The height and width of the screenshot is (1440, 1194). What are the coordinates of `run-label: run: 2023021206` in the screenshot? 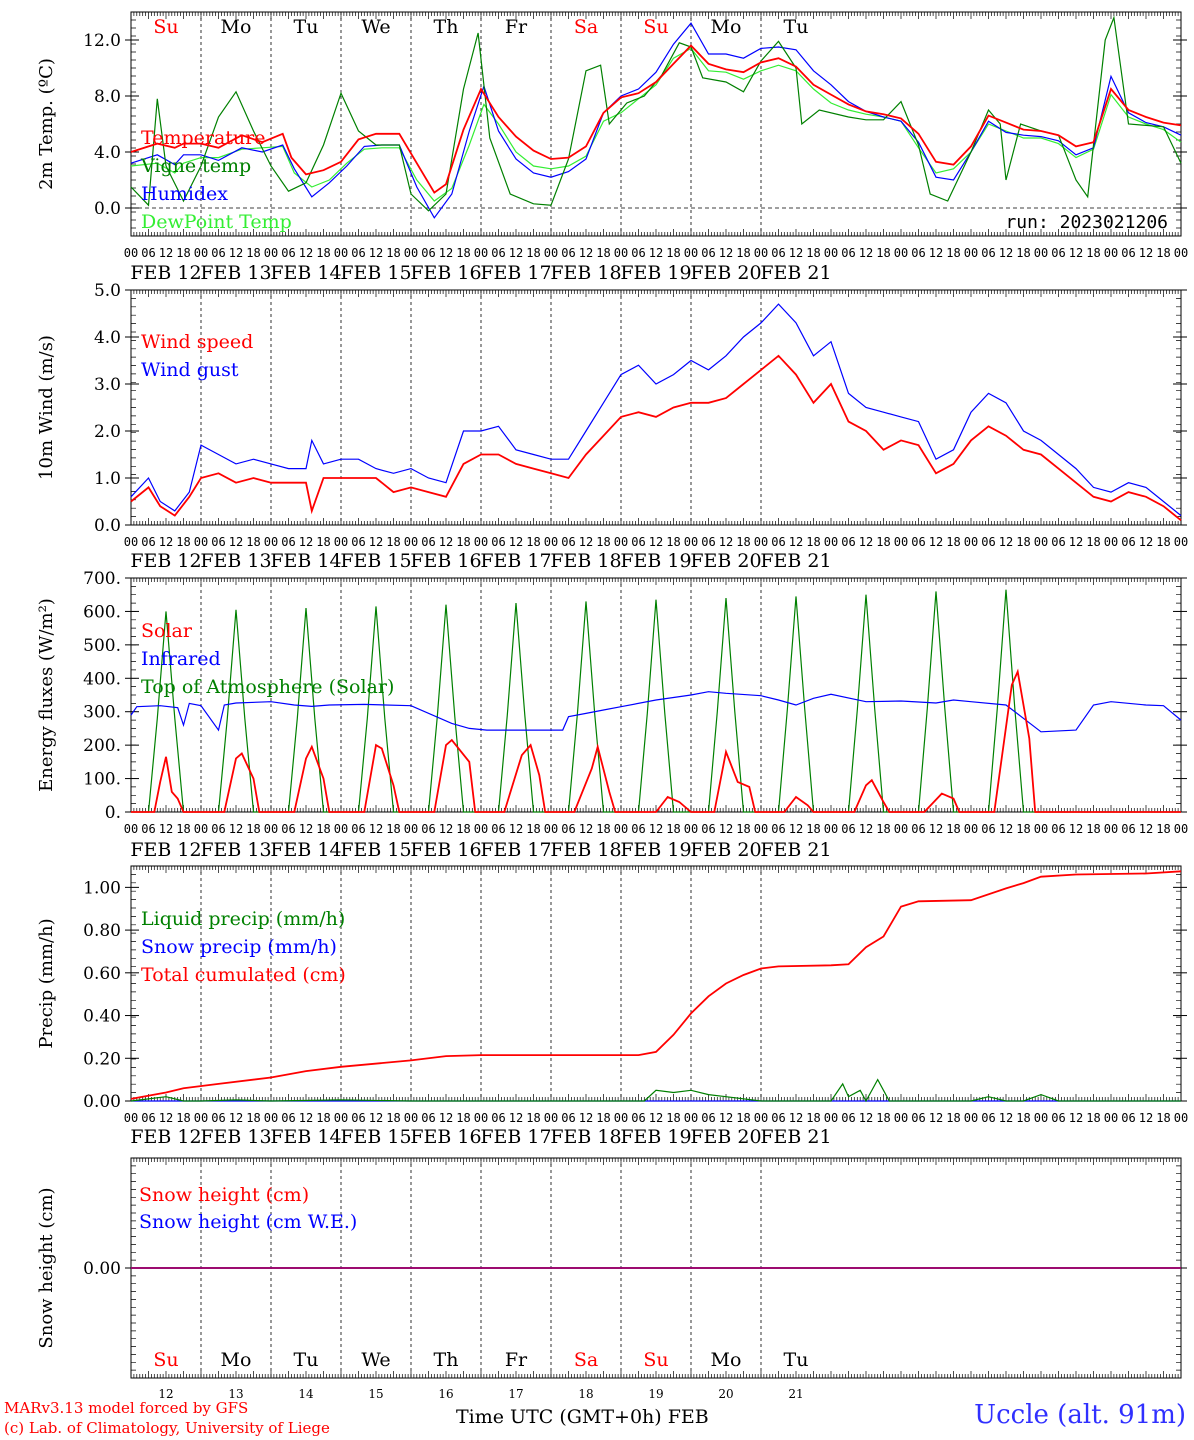 It's located at (1086, 222).